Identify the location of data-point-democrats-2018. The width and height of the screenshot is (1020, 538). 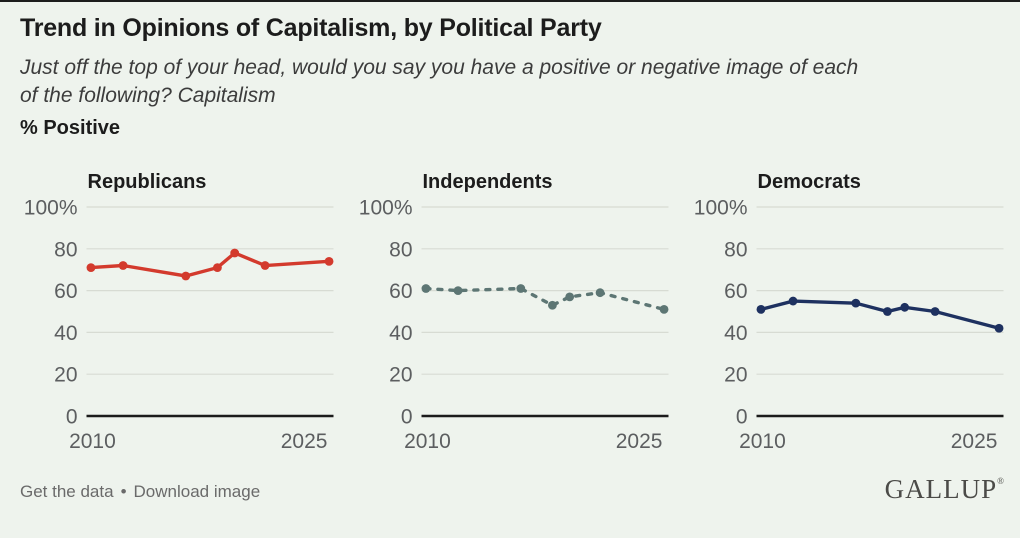
(887, 311).